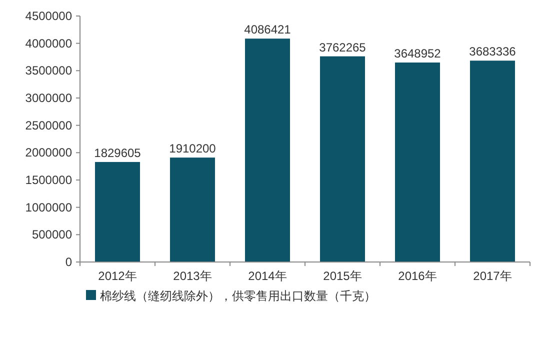 This screenshot has height=342, width=546. What do you see at coordinates (118, 153) in the screenshot?
I see `data-label: 1829605` at bounding box center [118, 153].